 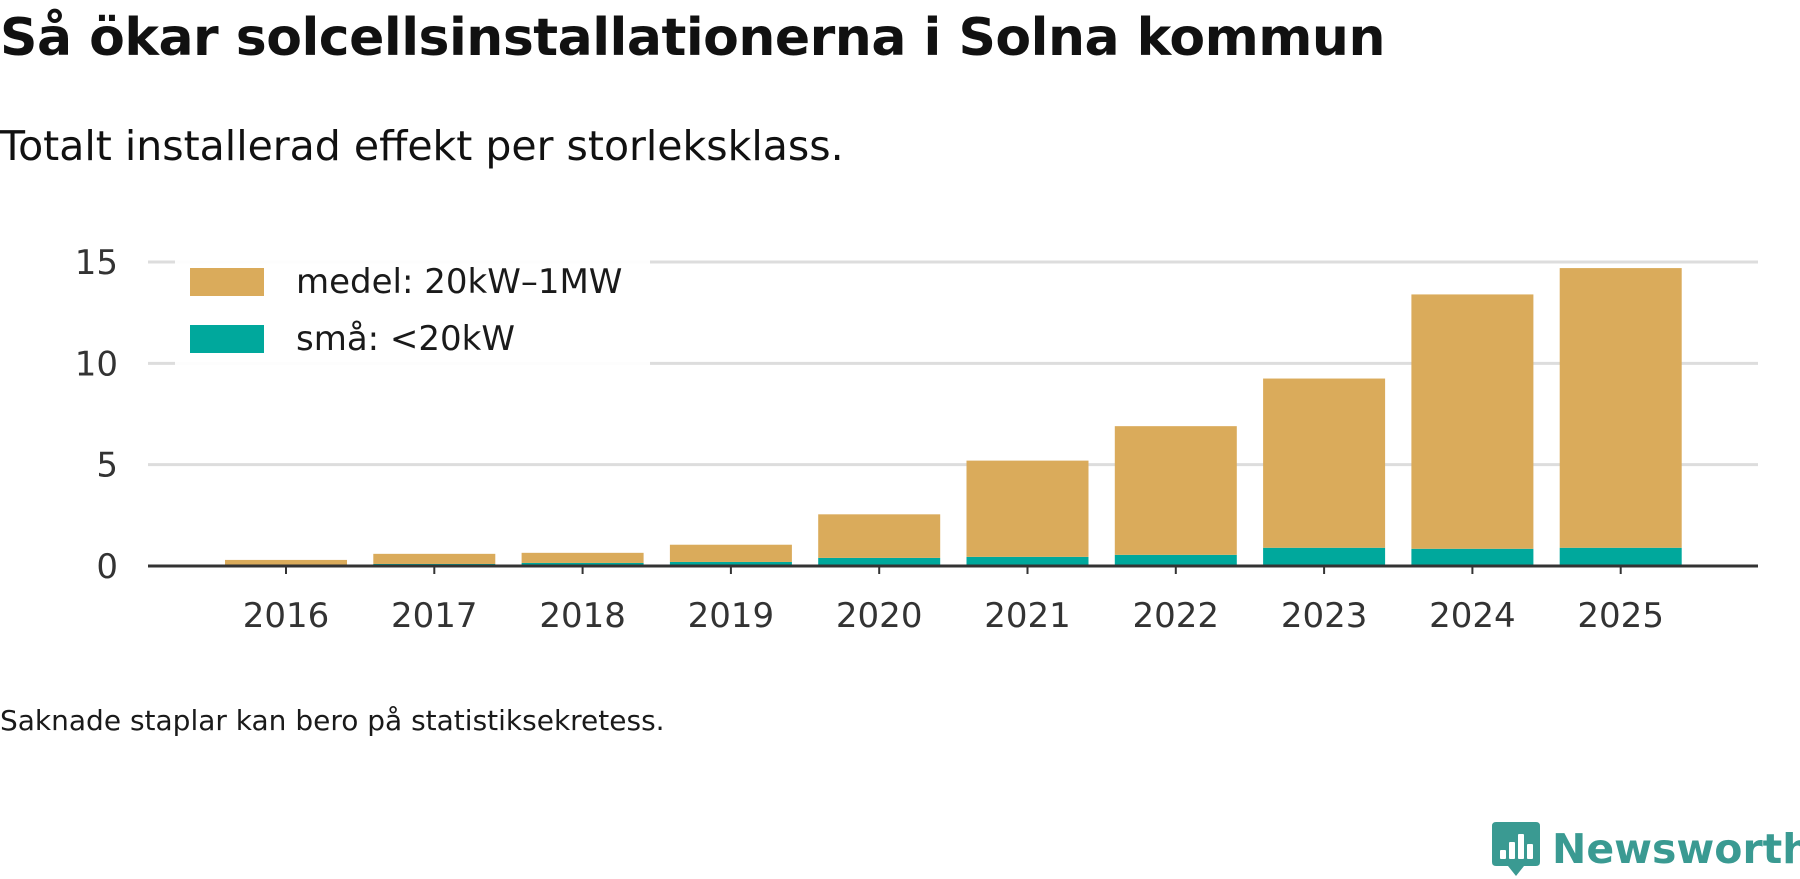 What do you see at coordinates (1027, 616) in the screenshot?
I see `x-tick-label: 2021` at bounding box center [1027, 616].